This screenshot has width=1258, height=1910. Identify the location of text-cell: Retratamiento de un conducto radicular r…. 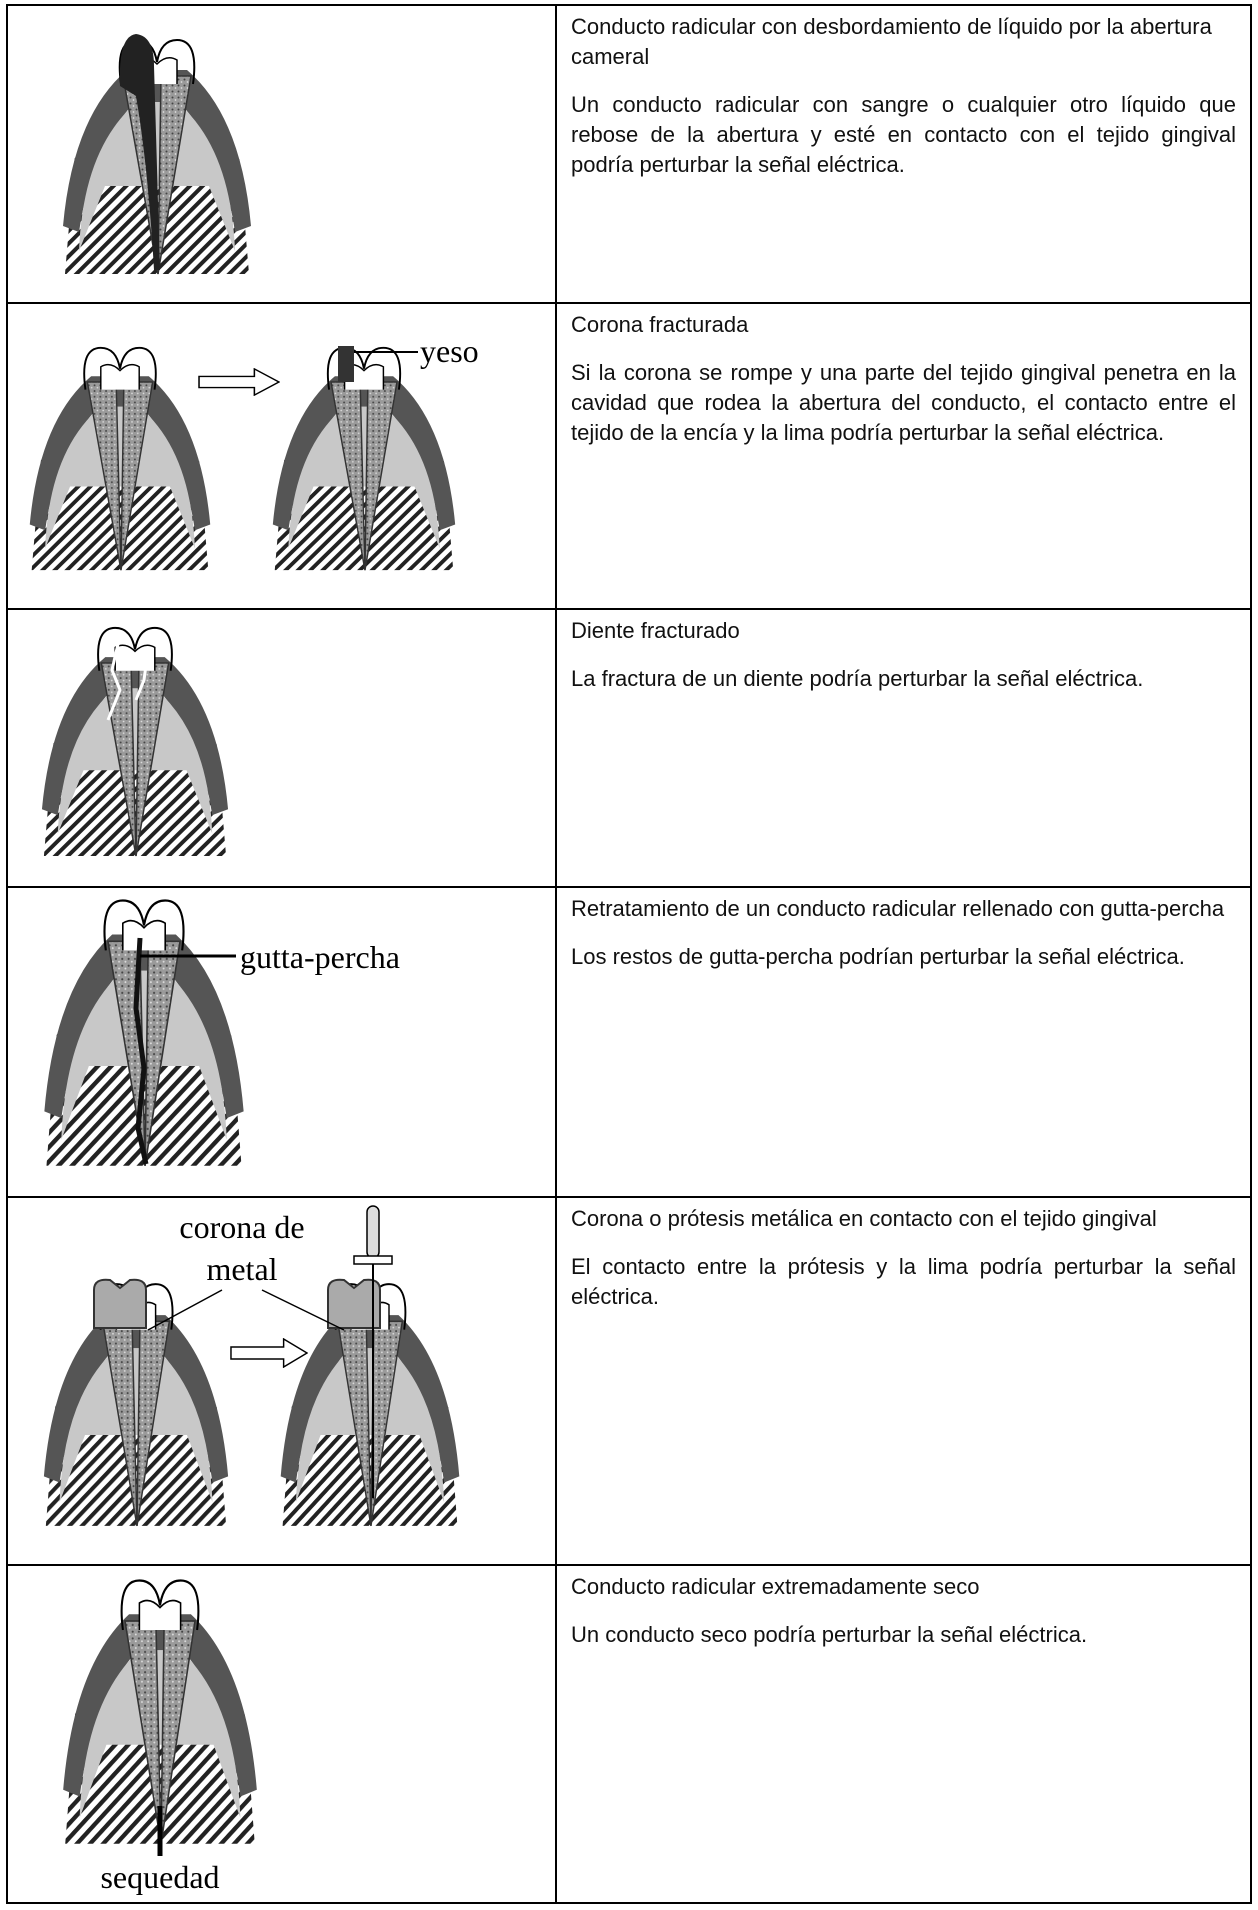
(903, 930).